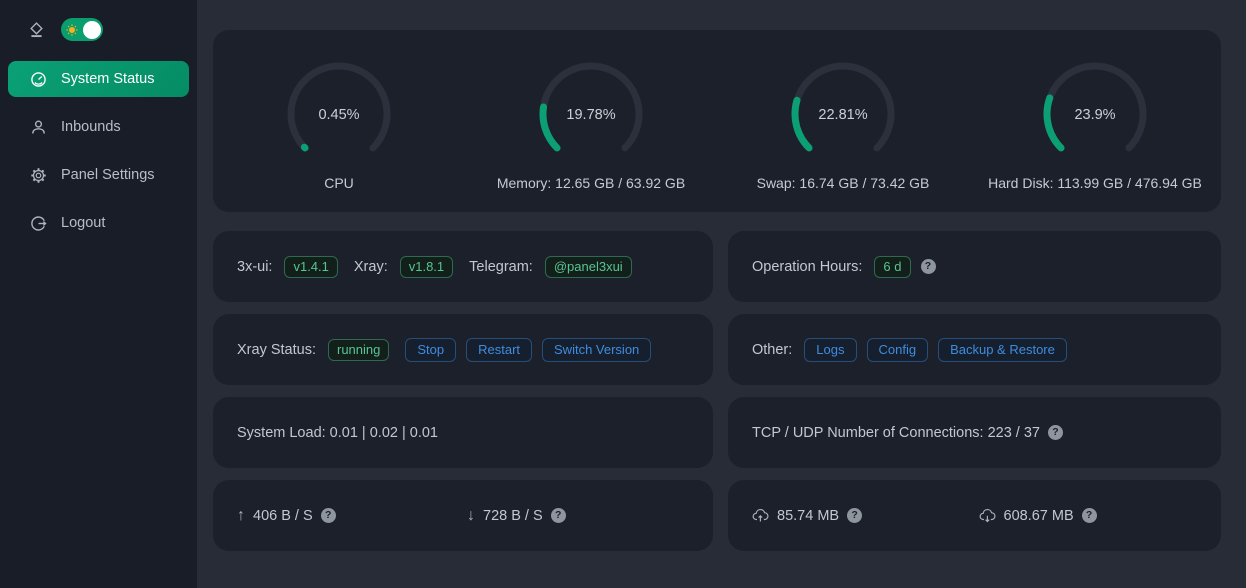  Describe the element at coordinates (597, 349) in the screenshot. I see `switch-version-button: Switch Version` at that location.